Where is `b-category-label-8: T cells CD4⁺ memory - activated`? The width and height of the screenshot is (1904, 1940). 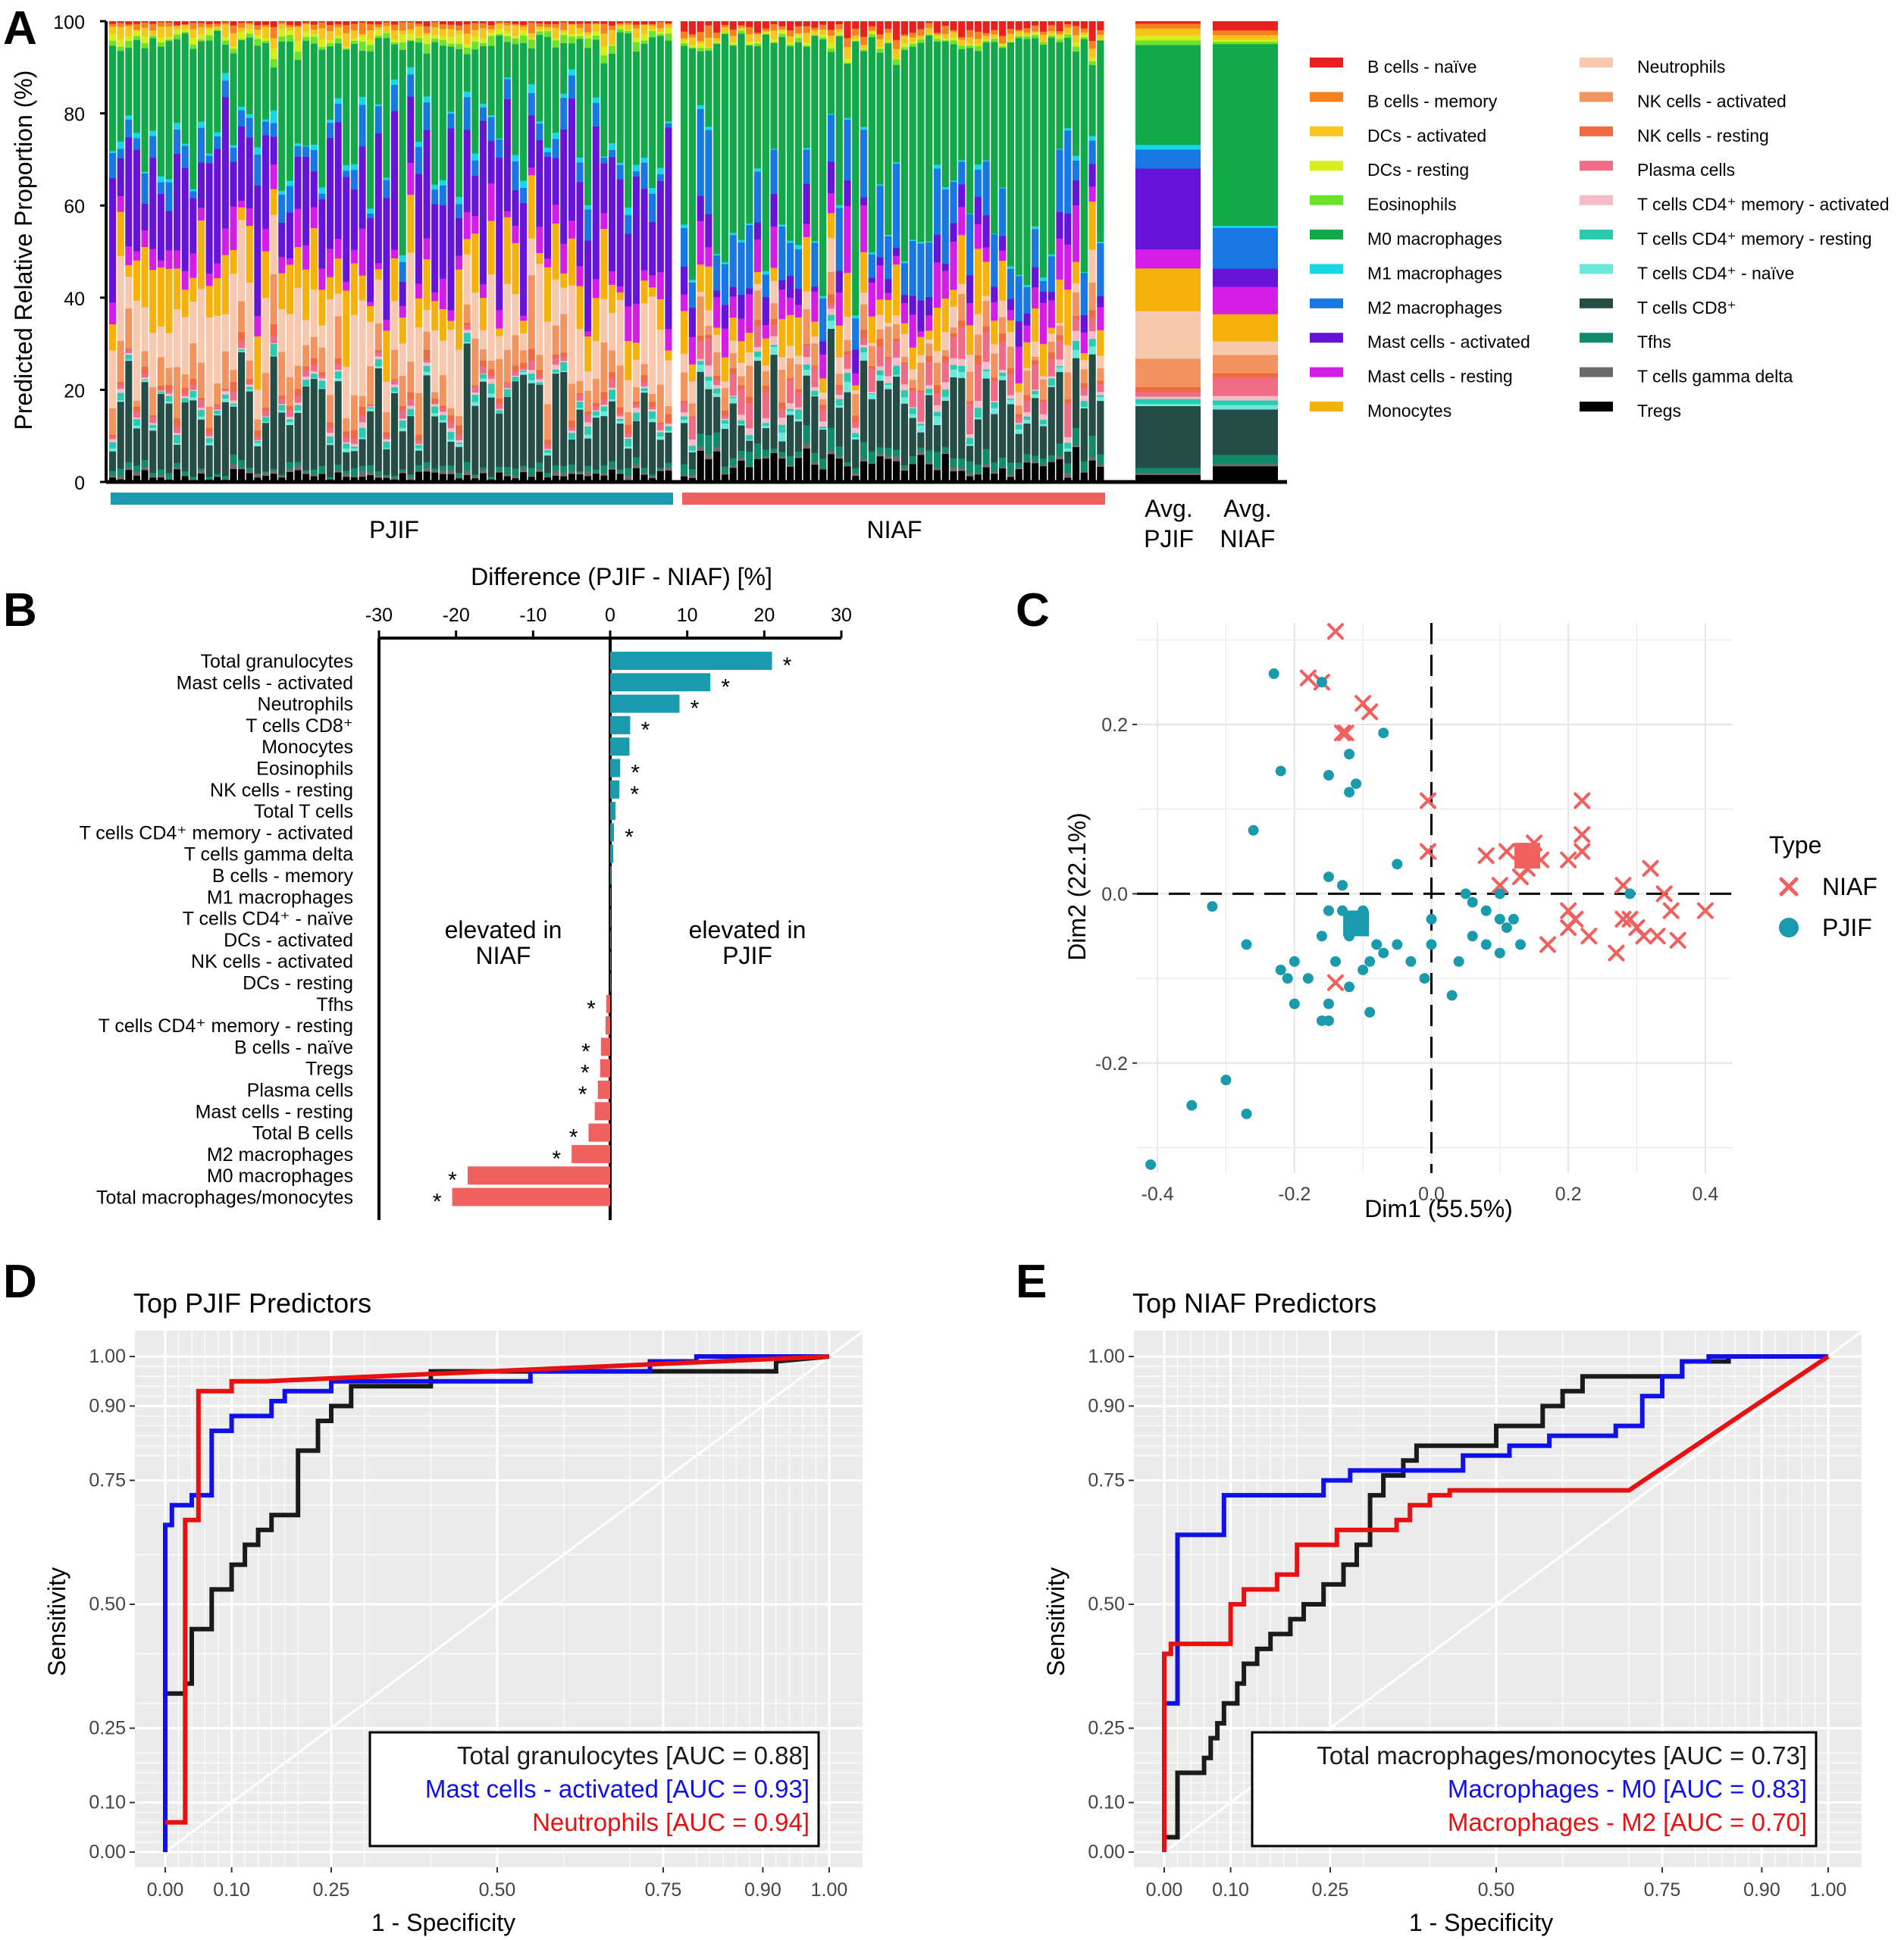
b-category-label-8: T cells CD4⁺ memory - activated is located at coordinates (217, 832).